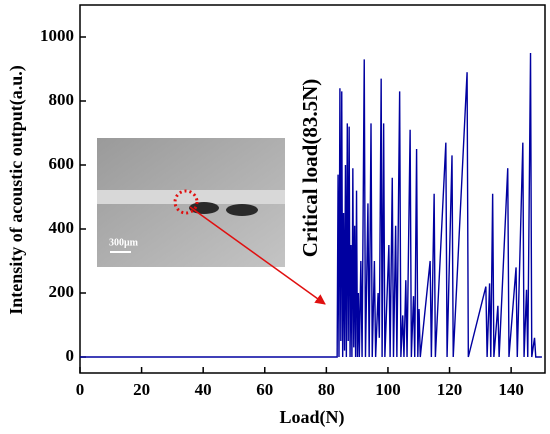 The width and height of the screenshot is (550, 434). What do you see at coordinates (62, 291) in the screenshot?
I see `y-tick-label: 200` at bounding box center [62, 291].